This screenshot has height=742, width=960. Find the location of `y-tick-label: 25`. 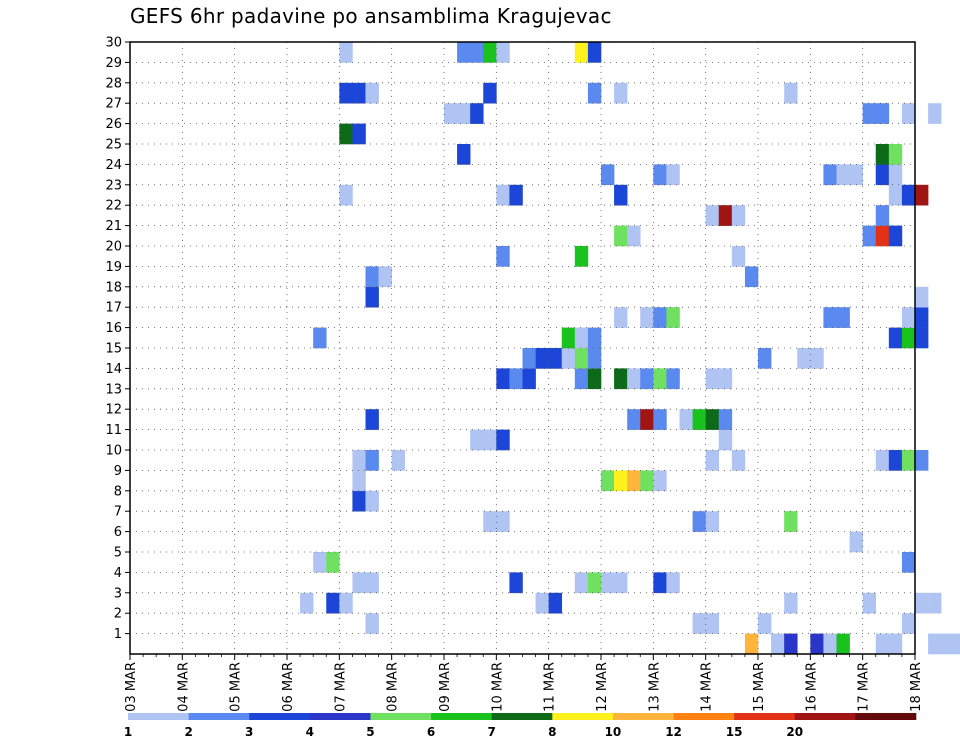

y-tick-label: 25 is located at coordinates (113, 145).